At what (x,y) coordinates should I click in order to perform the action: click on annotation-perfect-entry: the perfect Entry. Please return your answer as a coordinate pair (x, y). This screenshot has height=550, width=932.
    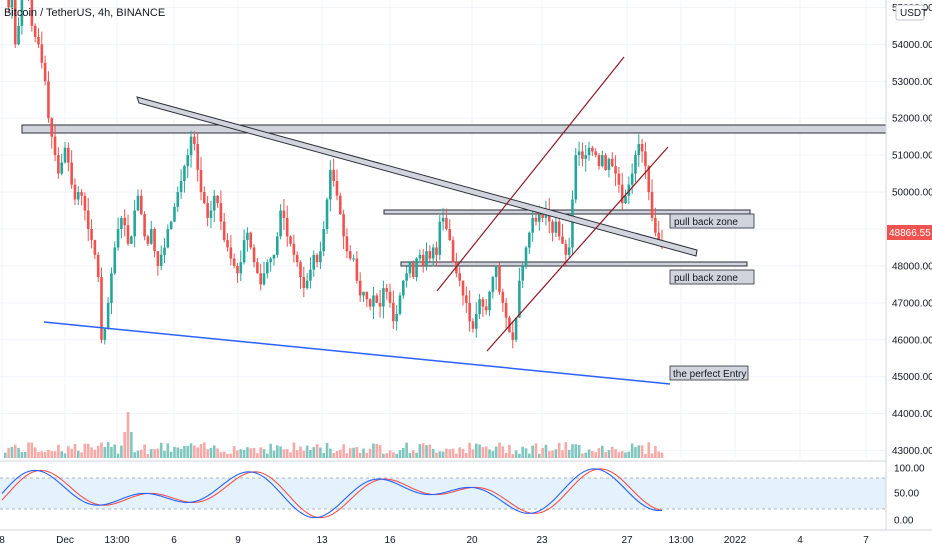
    Looking at the image, I should click on (709, 374).